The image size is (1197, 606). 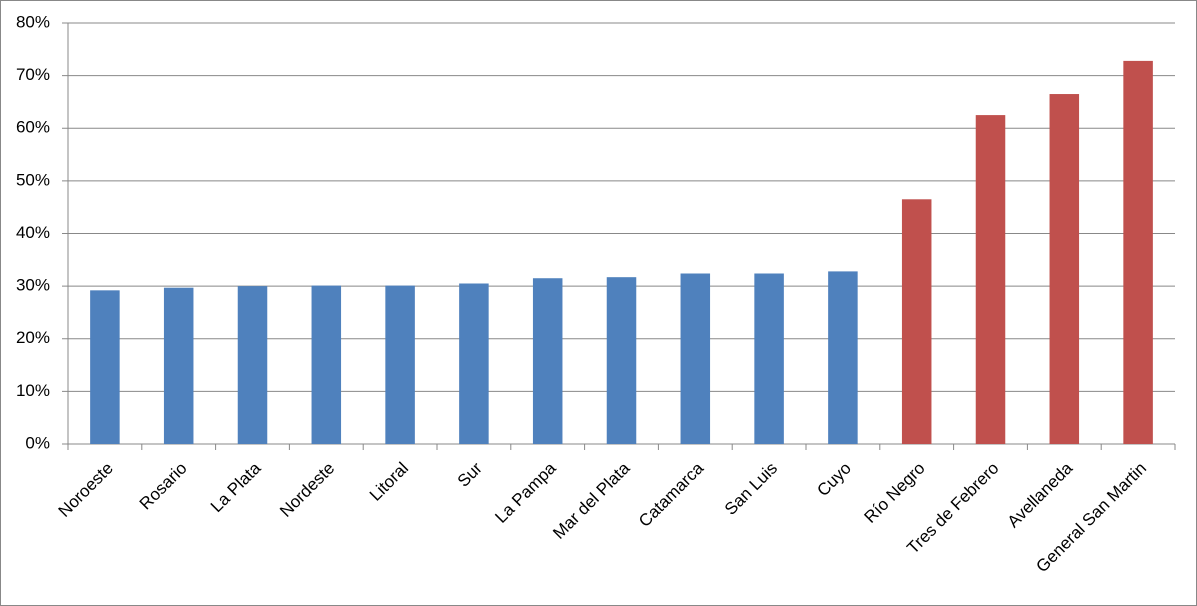 What do you see at coordinates (33, 127) in the screenshot?
I see `y-tick-label: 60%` at bounding box center [33, 127].